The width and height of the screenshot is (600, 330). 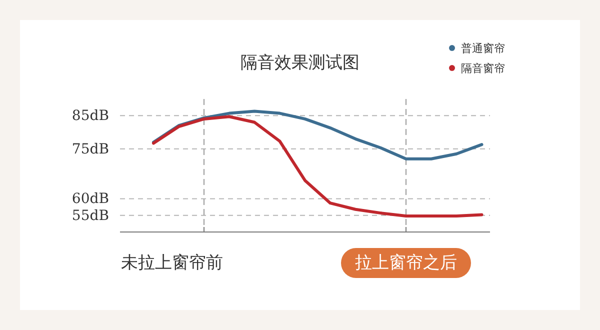 What do you see at coordinates (90, 199) in the screenshot?
I see `y-tick-label: 60dB` at bounding box center [90, 199].